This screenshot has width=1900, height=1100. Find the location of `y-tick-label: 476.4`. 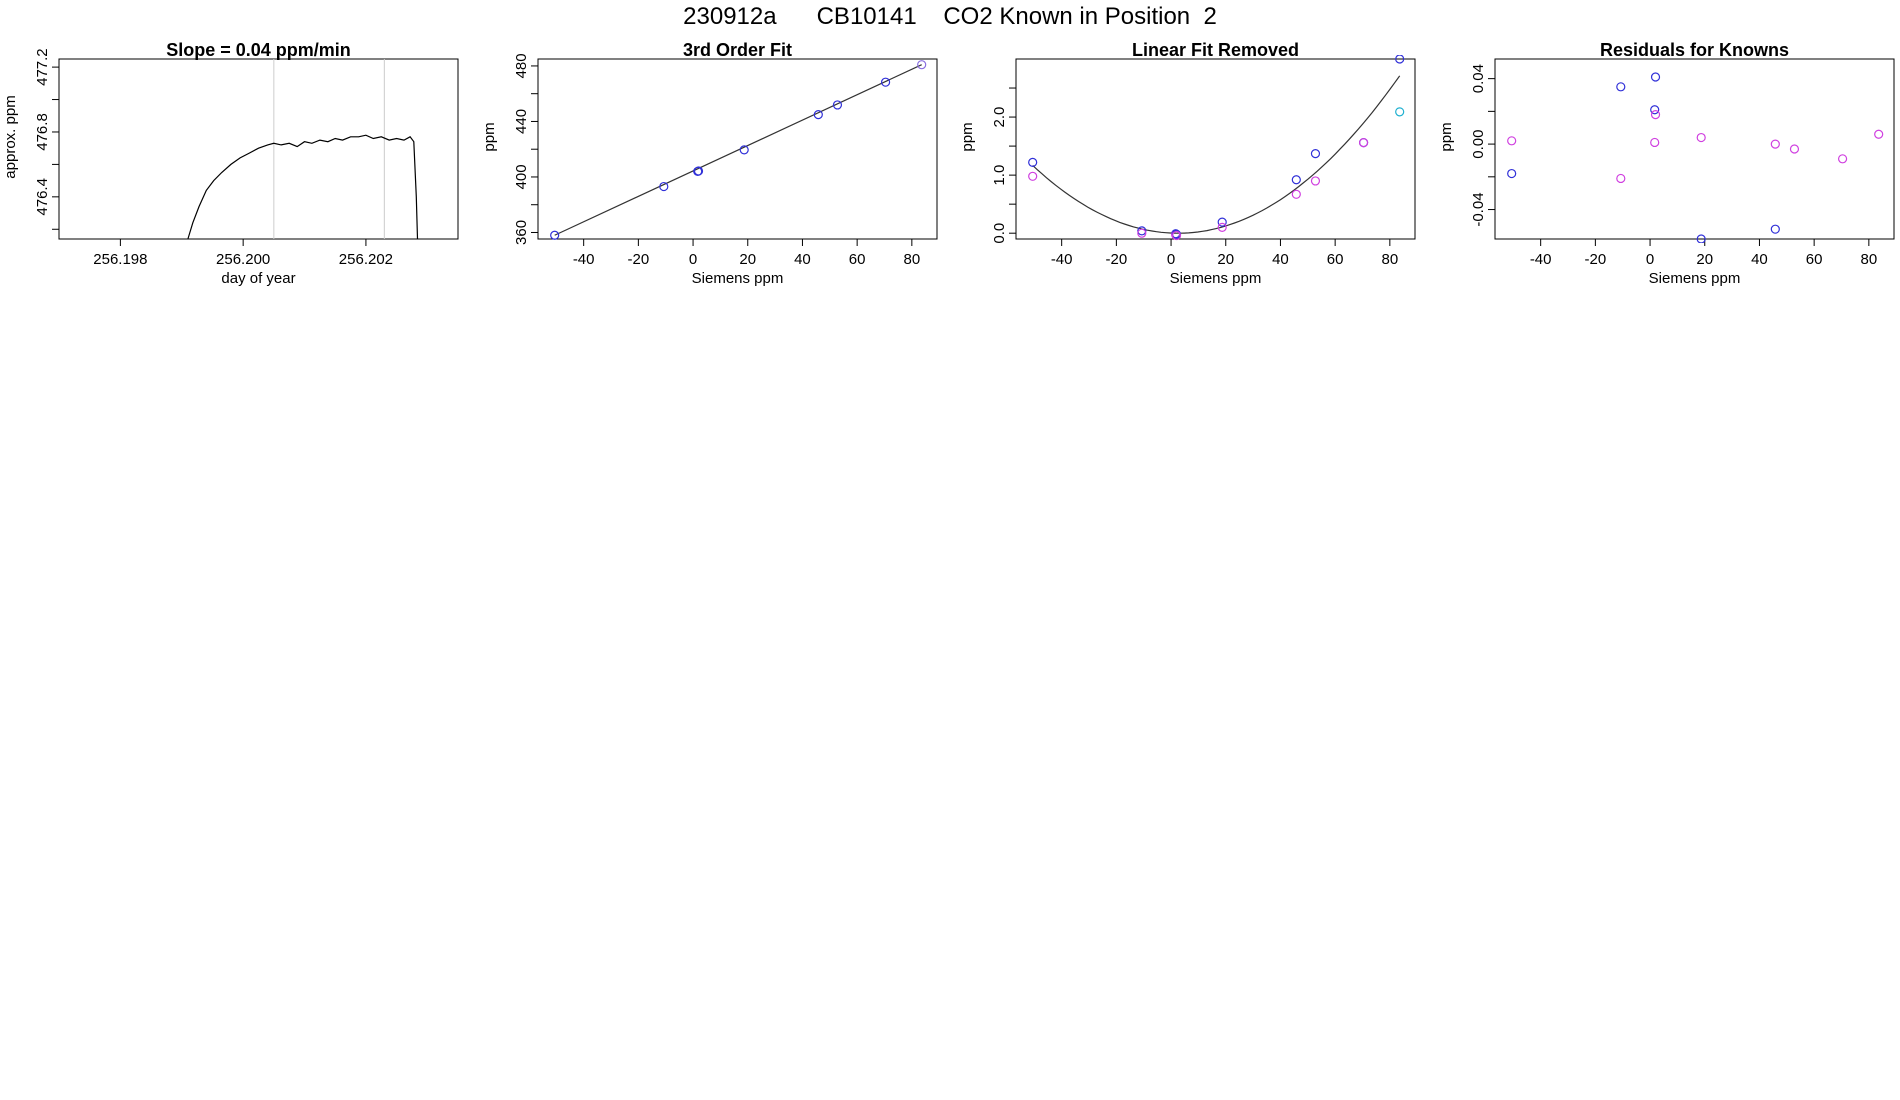

y-tick-label: 476.4 is located at coordinates (42, 197).